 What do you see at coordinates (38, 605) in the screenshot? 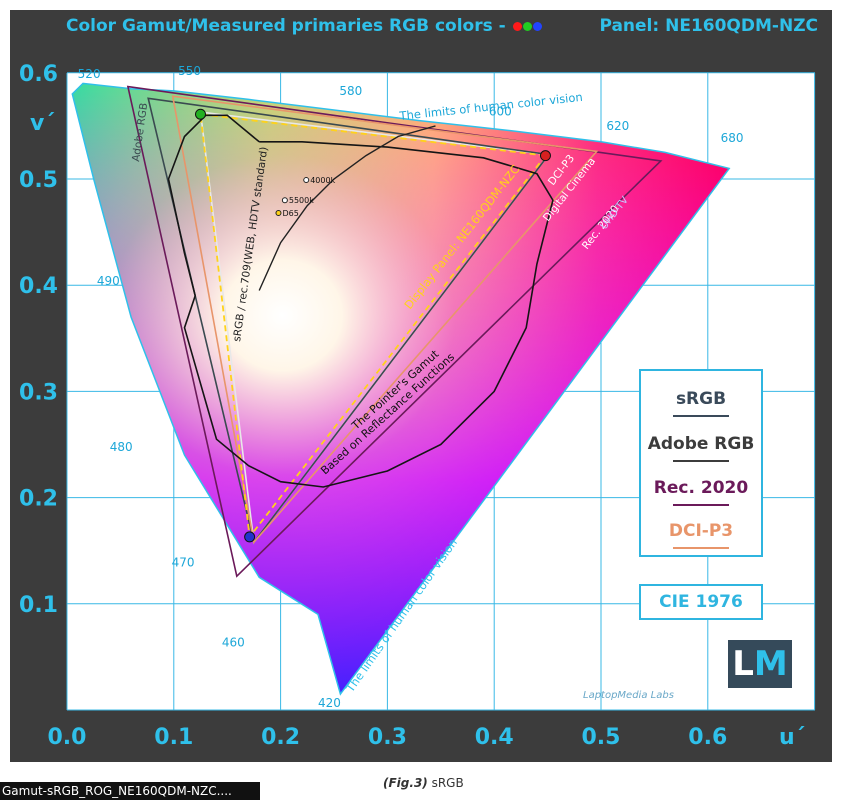
I see `y-tick-label: 0.1` at bounding box center [38, 605].